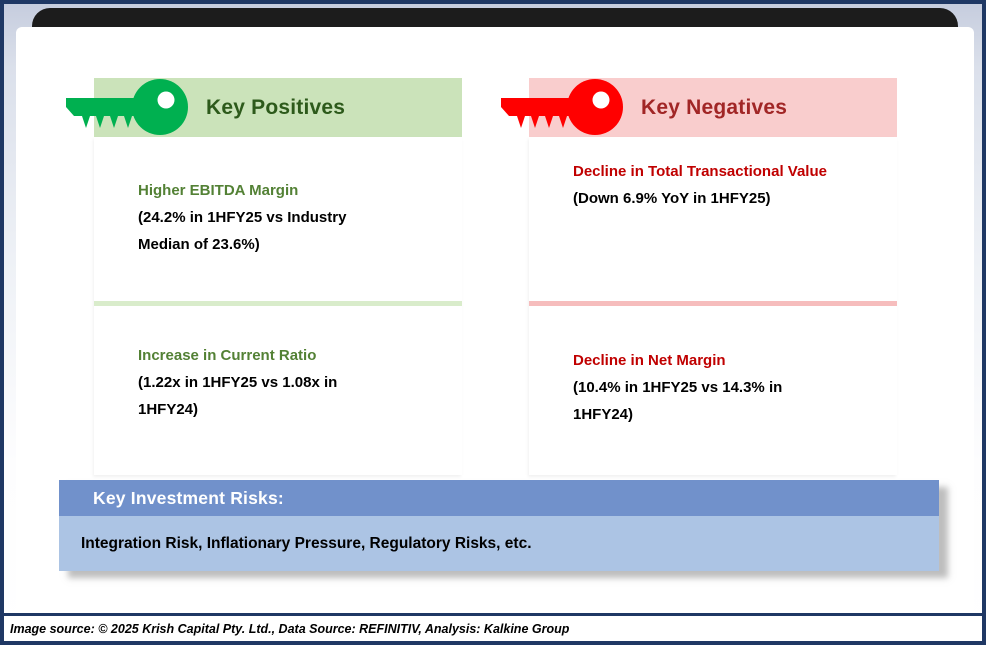 The height and width of the screenshot is (645, 986). What do you see at coordinates (218, 190) in the screenshot?
I see `positive-item-1-heading: Higher EBITDA Margin` at bounding box center [218, 190].